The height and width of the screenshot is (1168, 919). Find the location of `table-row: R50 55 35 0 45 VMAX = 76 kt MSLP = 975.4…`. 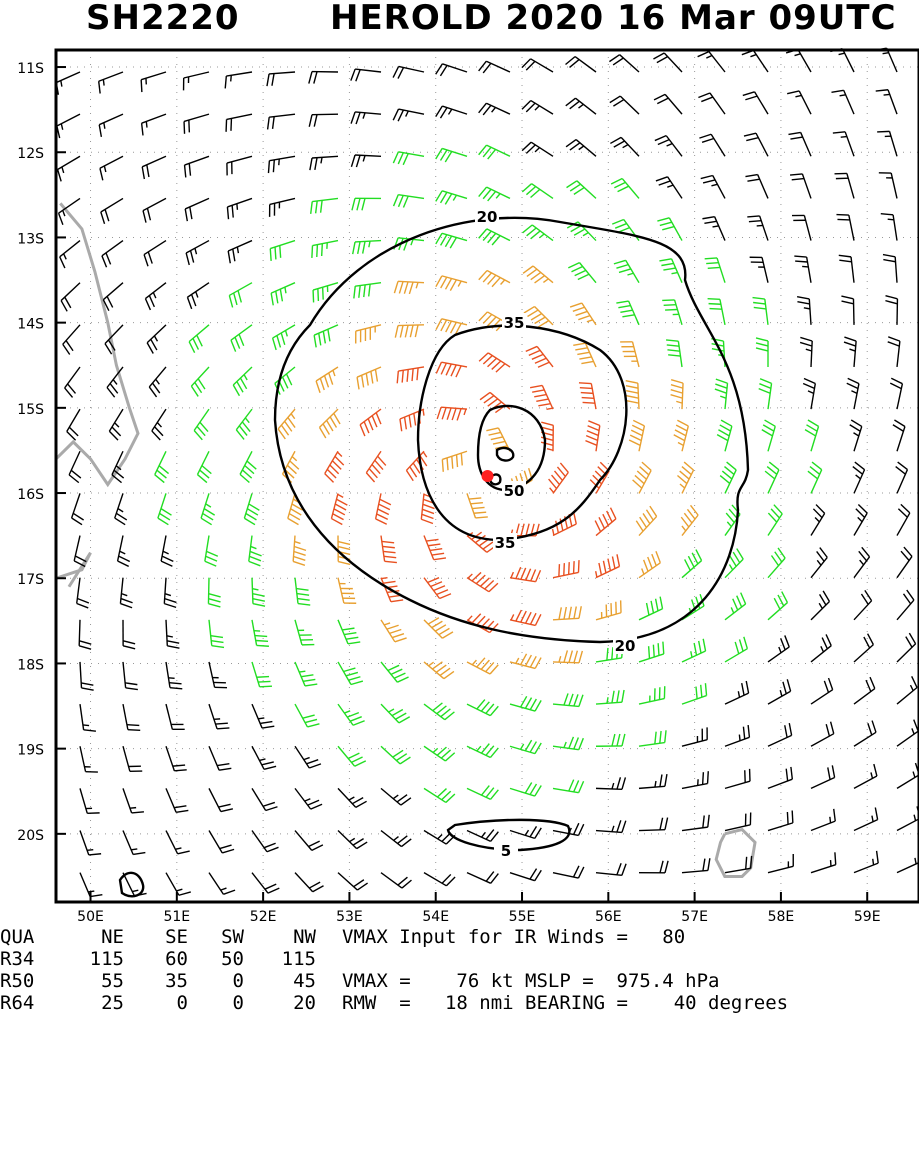

table-row: R50 55 35 0 45 VMAX = 76 kt MSLP = 975.4… is located at coordinates (23, 981).